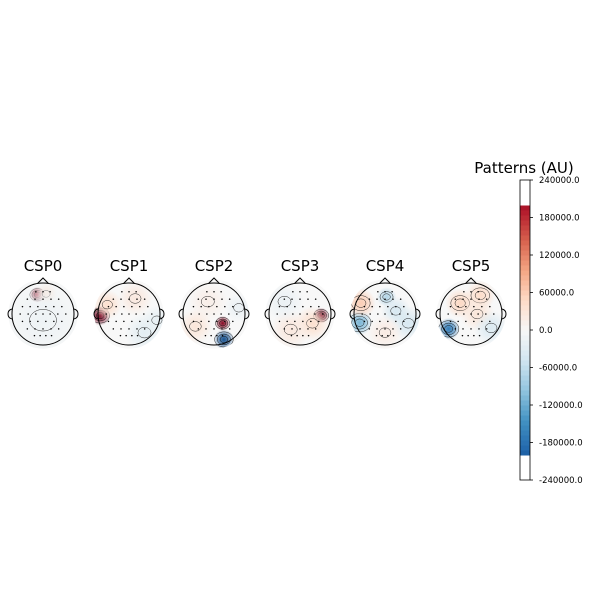 The width and height of the screenshot is (600, 600). I want to click on topomap-title: CSP2, so click(214, 266).